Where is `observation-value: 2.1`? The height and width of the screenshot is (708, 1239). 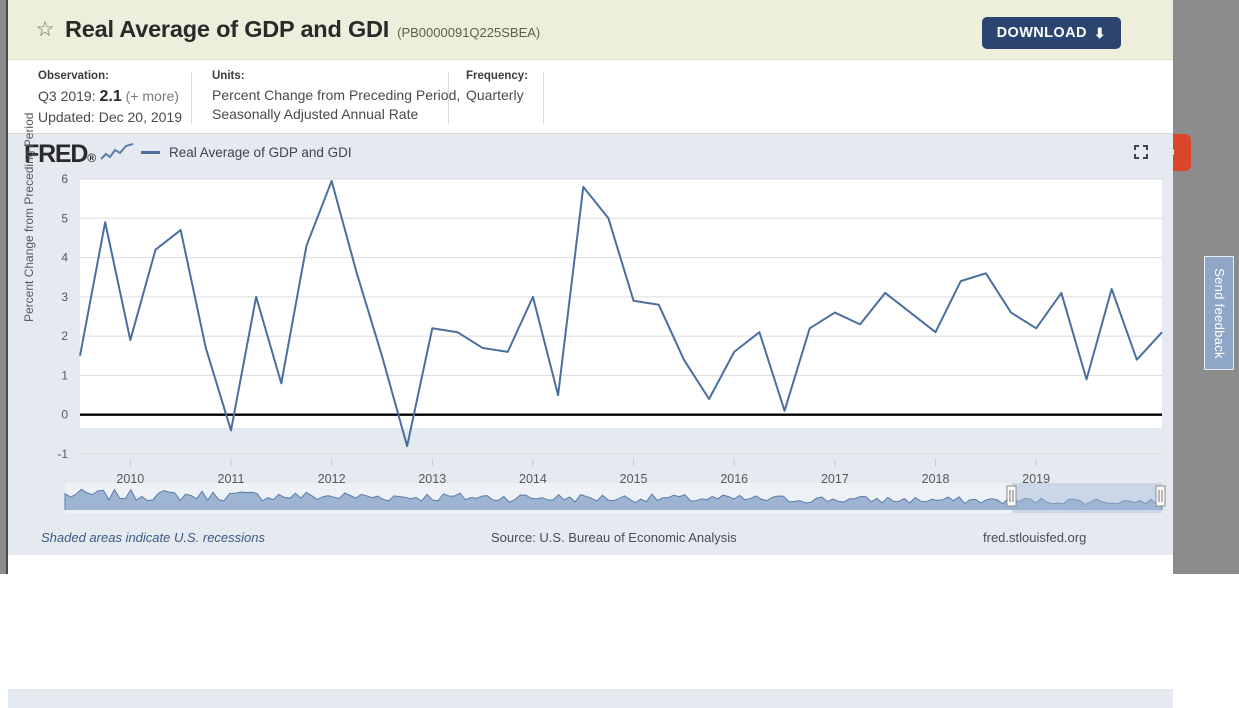 observation-value: 2.1 is located at coordinates (110, 96).